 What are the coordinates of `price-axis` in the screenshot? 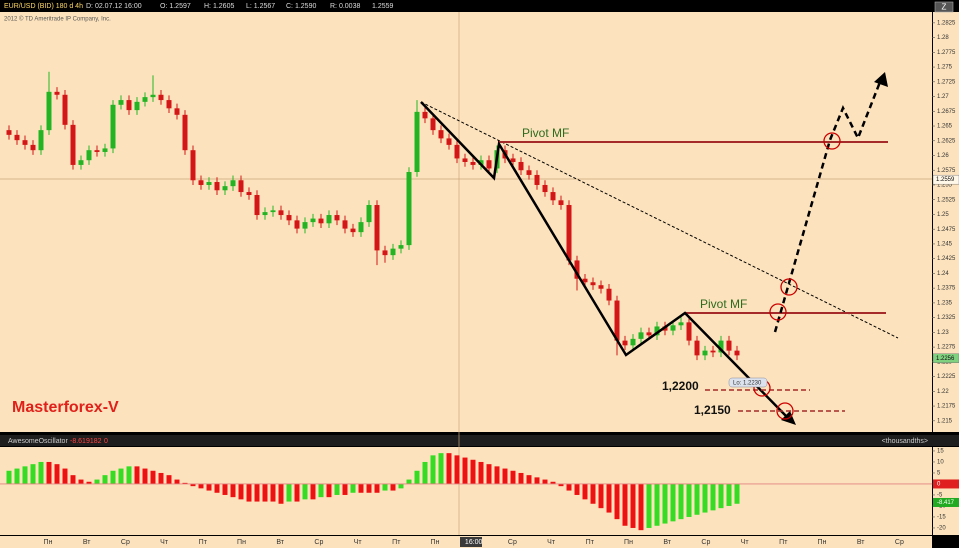 It's located at (946, 222).